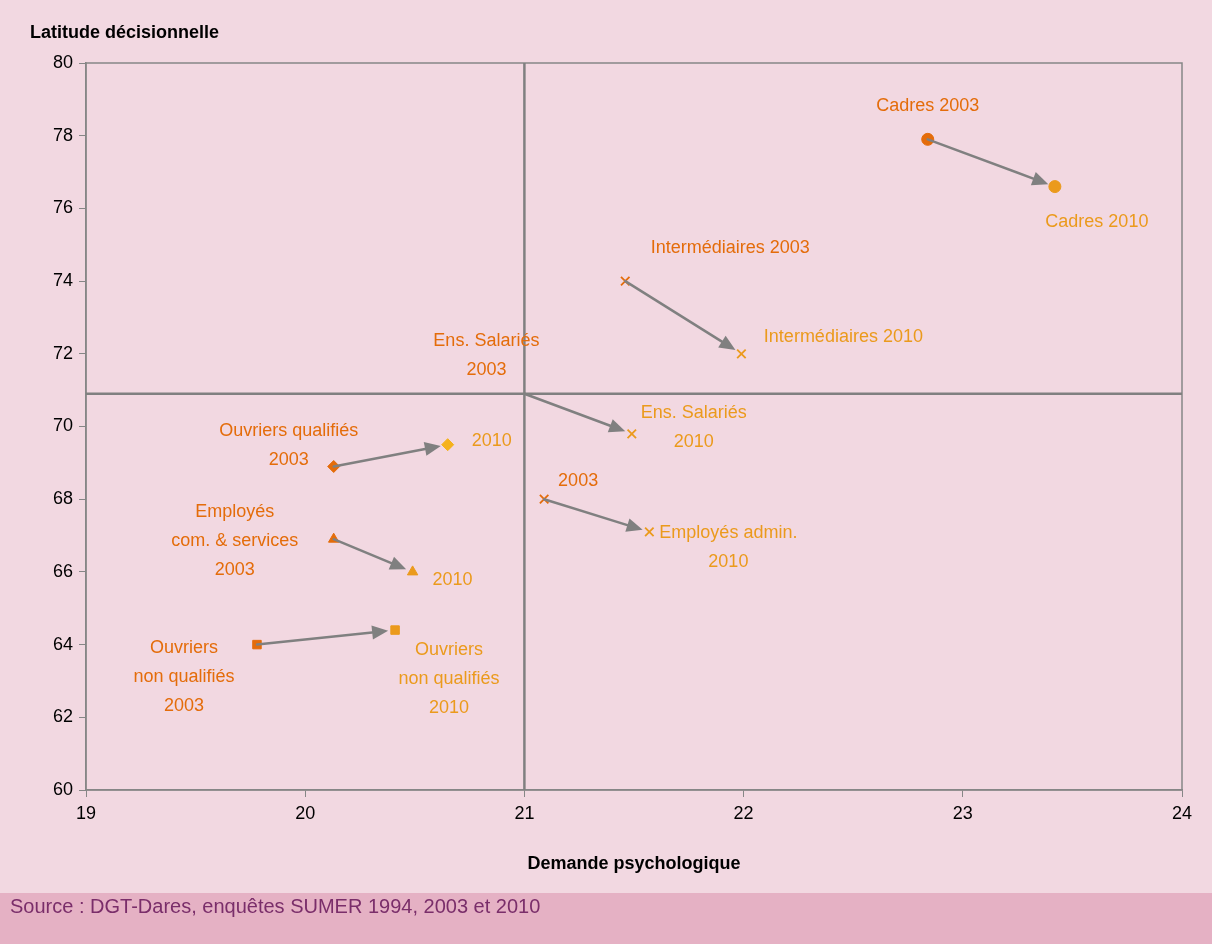  What do you see at coordinates (1097, 220) in the screenshot?
I see `series-label: Cadres 2010` at bounding box center [1097, 220].